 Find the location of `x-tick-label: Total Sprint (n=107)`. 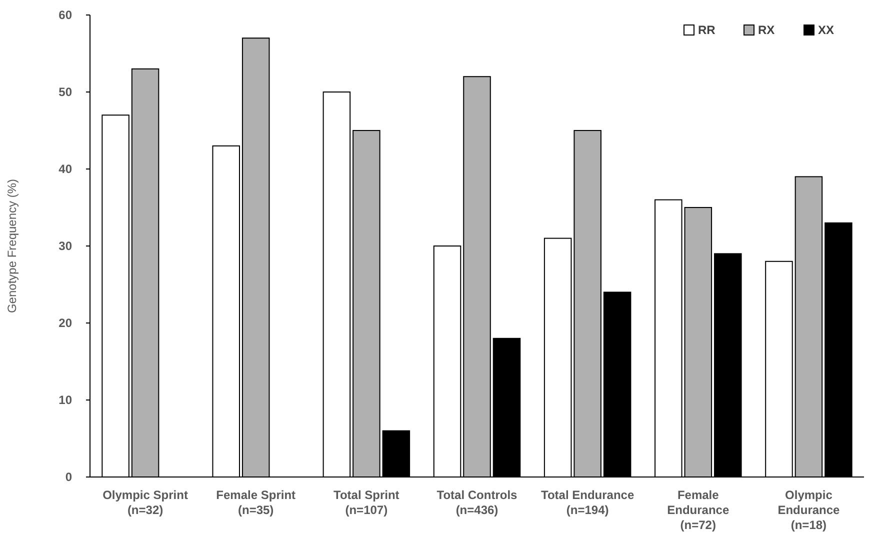

x-tick-label: Total Sprint (n=107) is located at coordinates (367, 502).